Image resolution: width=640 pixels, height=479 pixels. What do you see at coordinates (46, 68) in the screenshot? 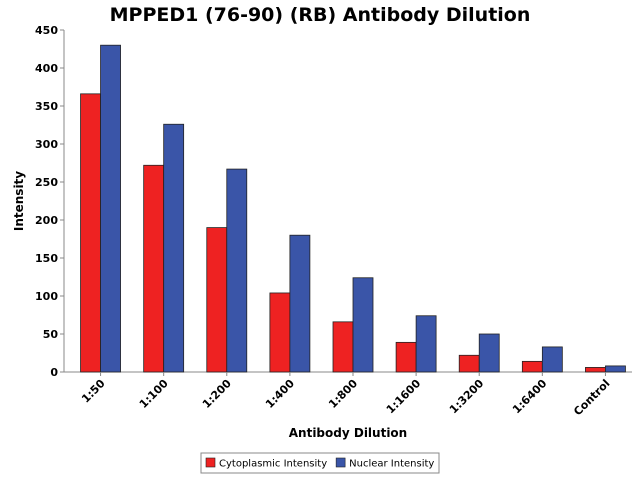
I see `y-tick-label: 400` at bounding box center [46, 68].